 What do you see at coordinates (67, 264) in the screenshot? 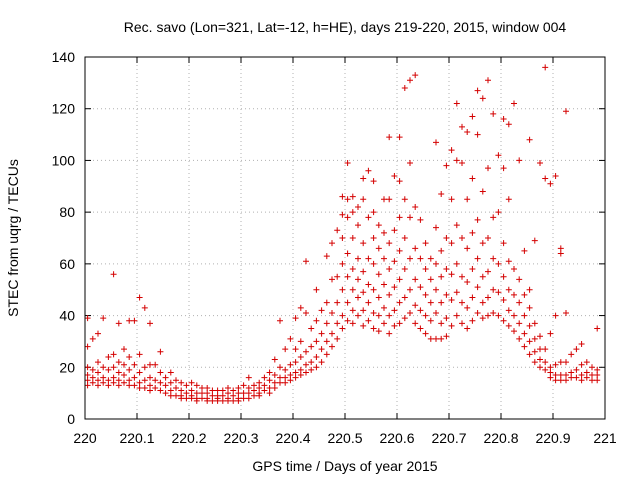
I see `y-tick-label: 60` at bounding box center [67, 264].